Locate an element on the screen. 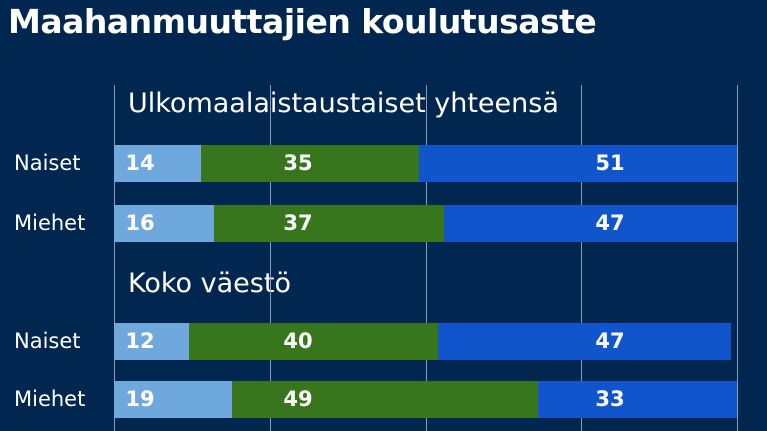 The width and height of the screenshot is (767, 431). group-label-foreign-background: Ulkomaalaistaustaiset yhteensä is located at coordinates (343, 103).